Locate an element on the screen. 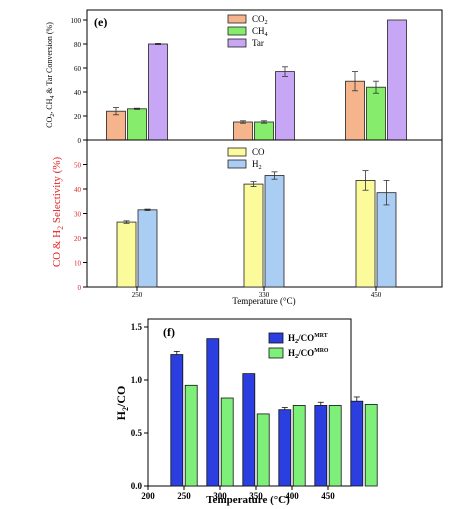 Image resolution: width=474 pixels, height=509 pixels. y-tick-label: 1.5 is located at coordinates (137, 327).